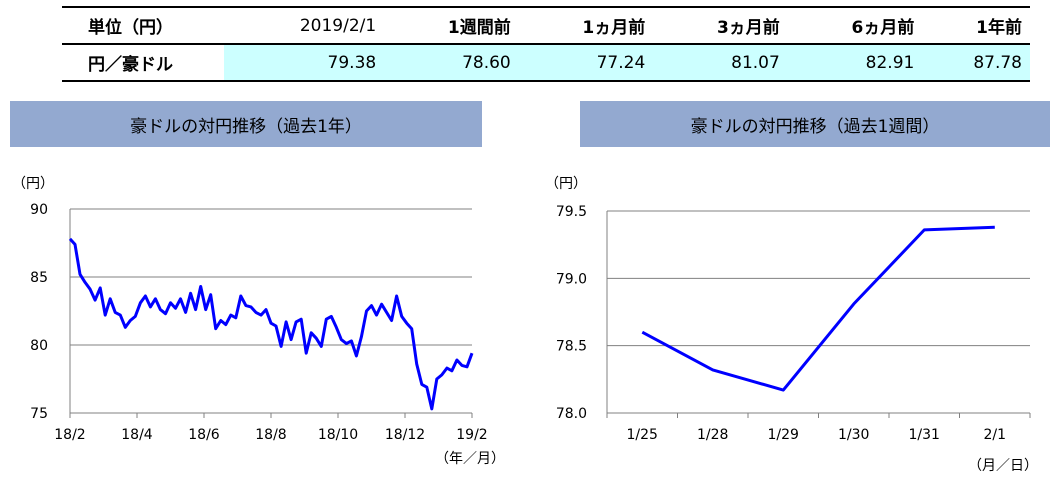 This screenshot has height=480, width=1057. I want to click on value-week-ago: 78.60, so click(451, 62).